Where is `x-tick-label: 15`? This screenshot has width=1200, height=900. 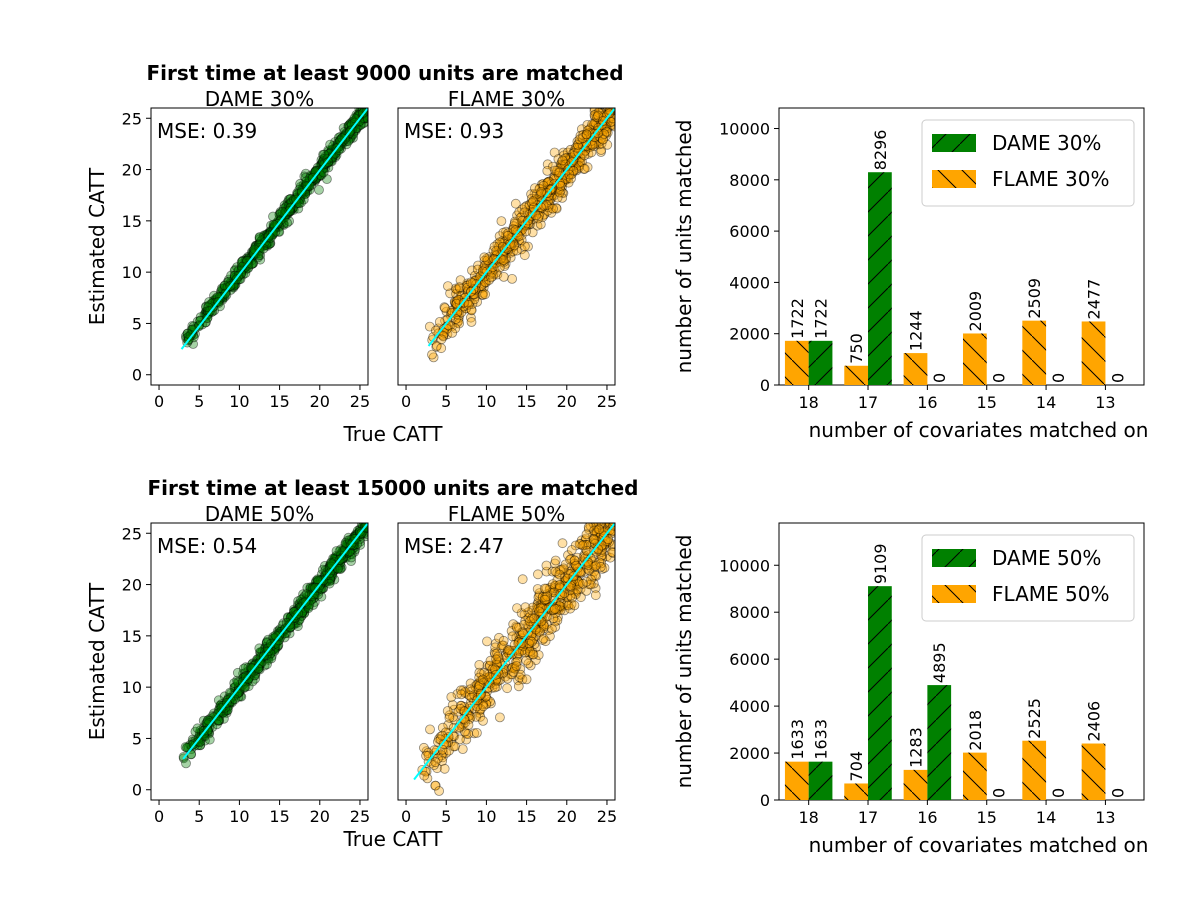 x-tick-label: 15 is located at coordinates (987, 402).